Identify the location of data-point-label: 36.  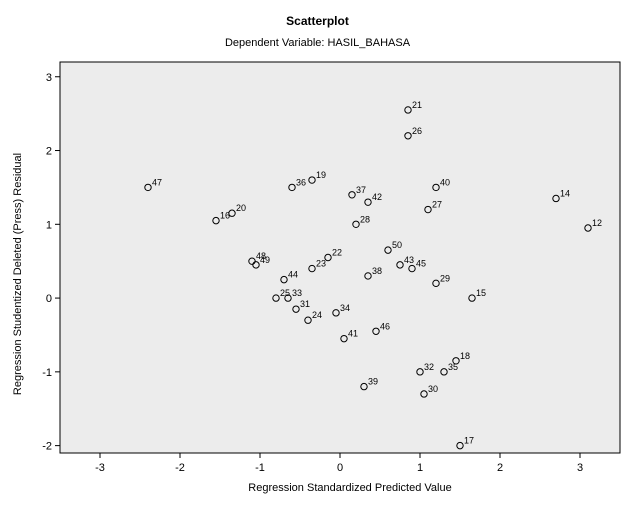
(301, 182).